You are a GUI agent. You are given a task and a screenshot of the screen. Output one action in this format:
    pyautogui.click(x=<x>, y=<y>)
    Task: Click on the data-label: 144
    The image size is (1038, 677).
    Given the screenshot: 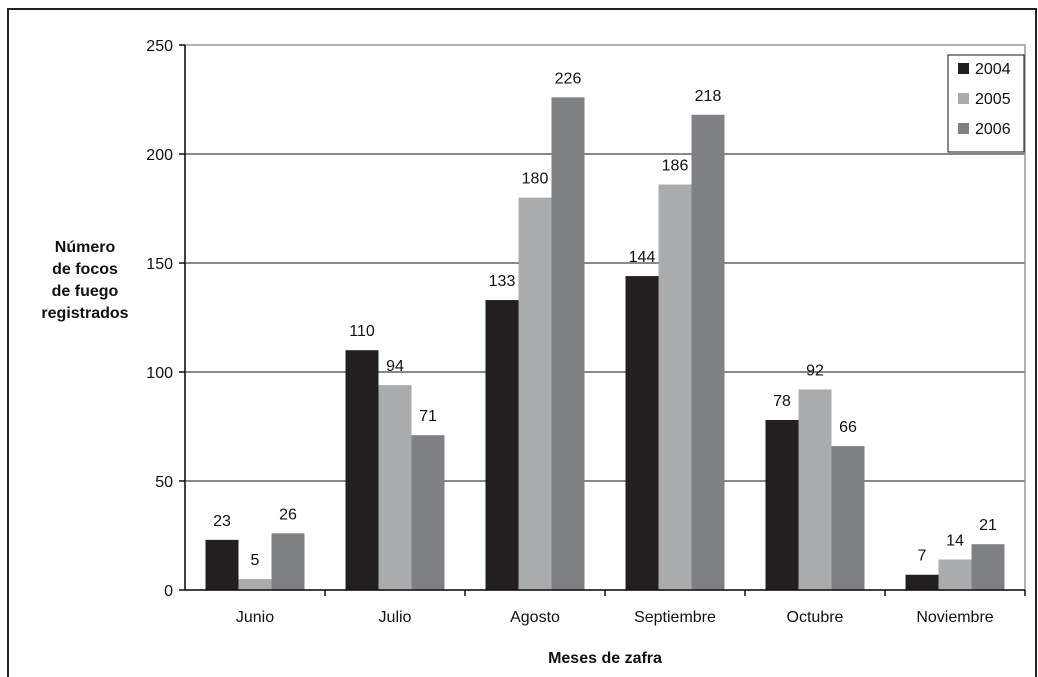 What is the action you would take?
    pyautogui.click(x=642, y=257)
    